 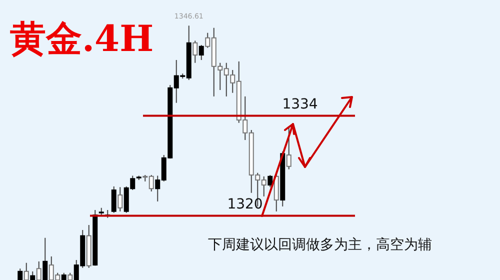 What do you see at coordinates (245, 204) in the screenshot?
I see `ref-line-label: 1320` at bounding box center [245, 204].